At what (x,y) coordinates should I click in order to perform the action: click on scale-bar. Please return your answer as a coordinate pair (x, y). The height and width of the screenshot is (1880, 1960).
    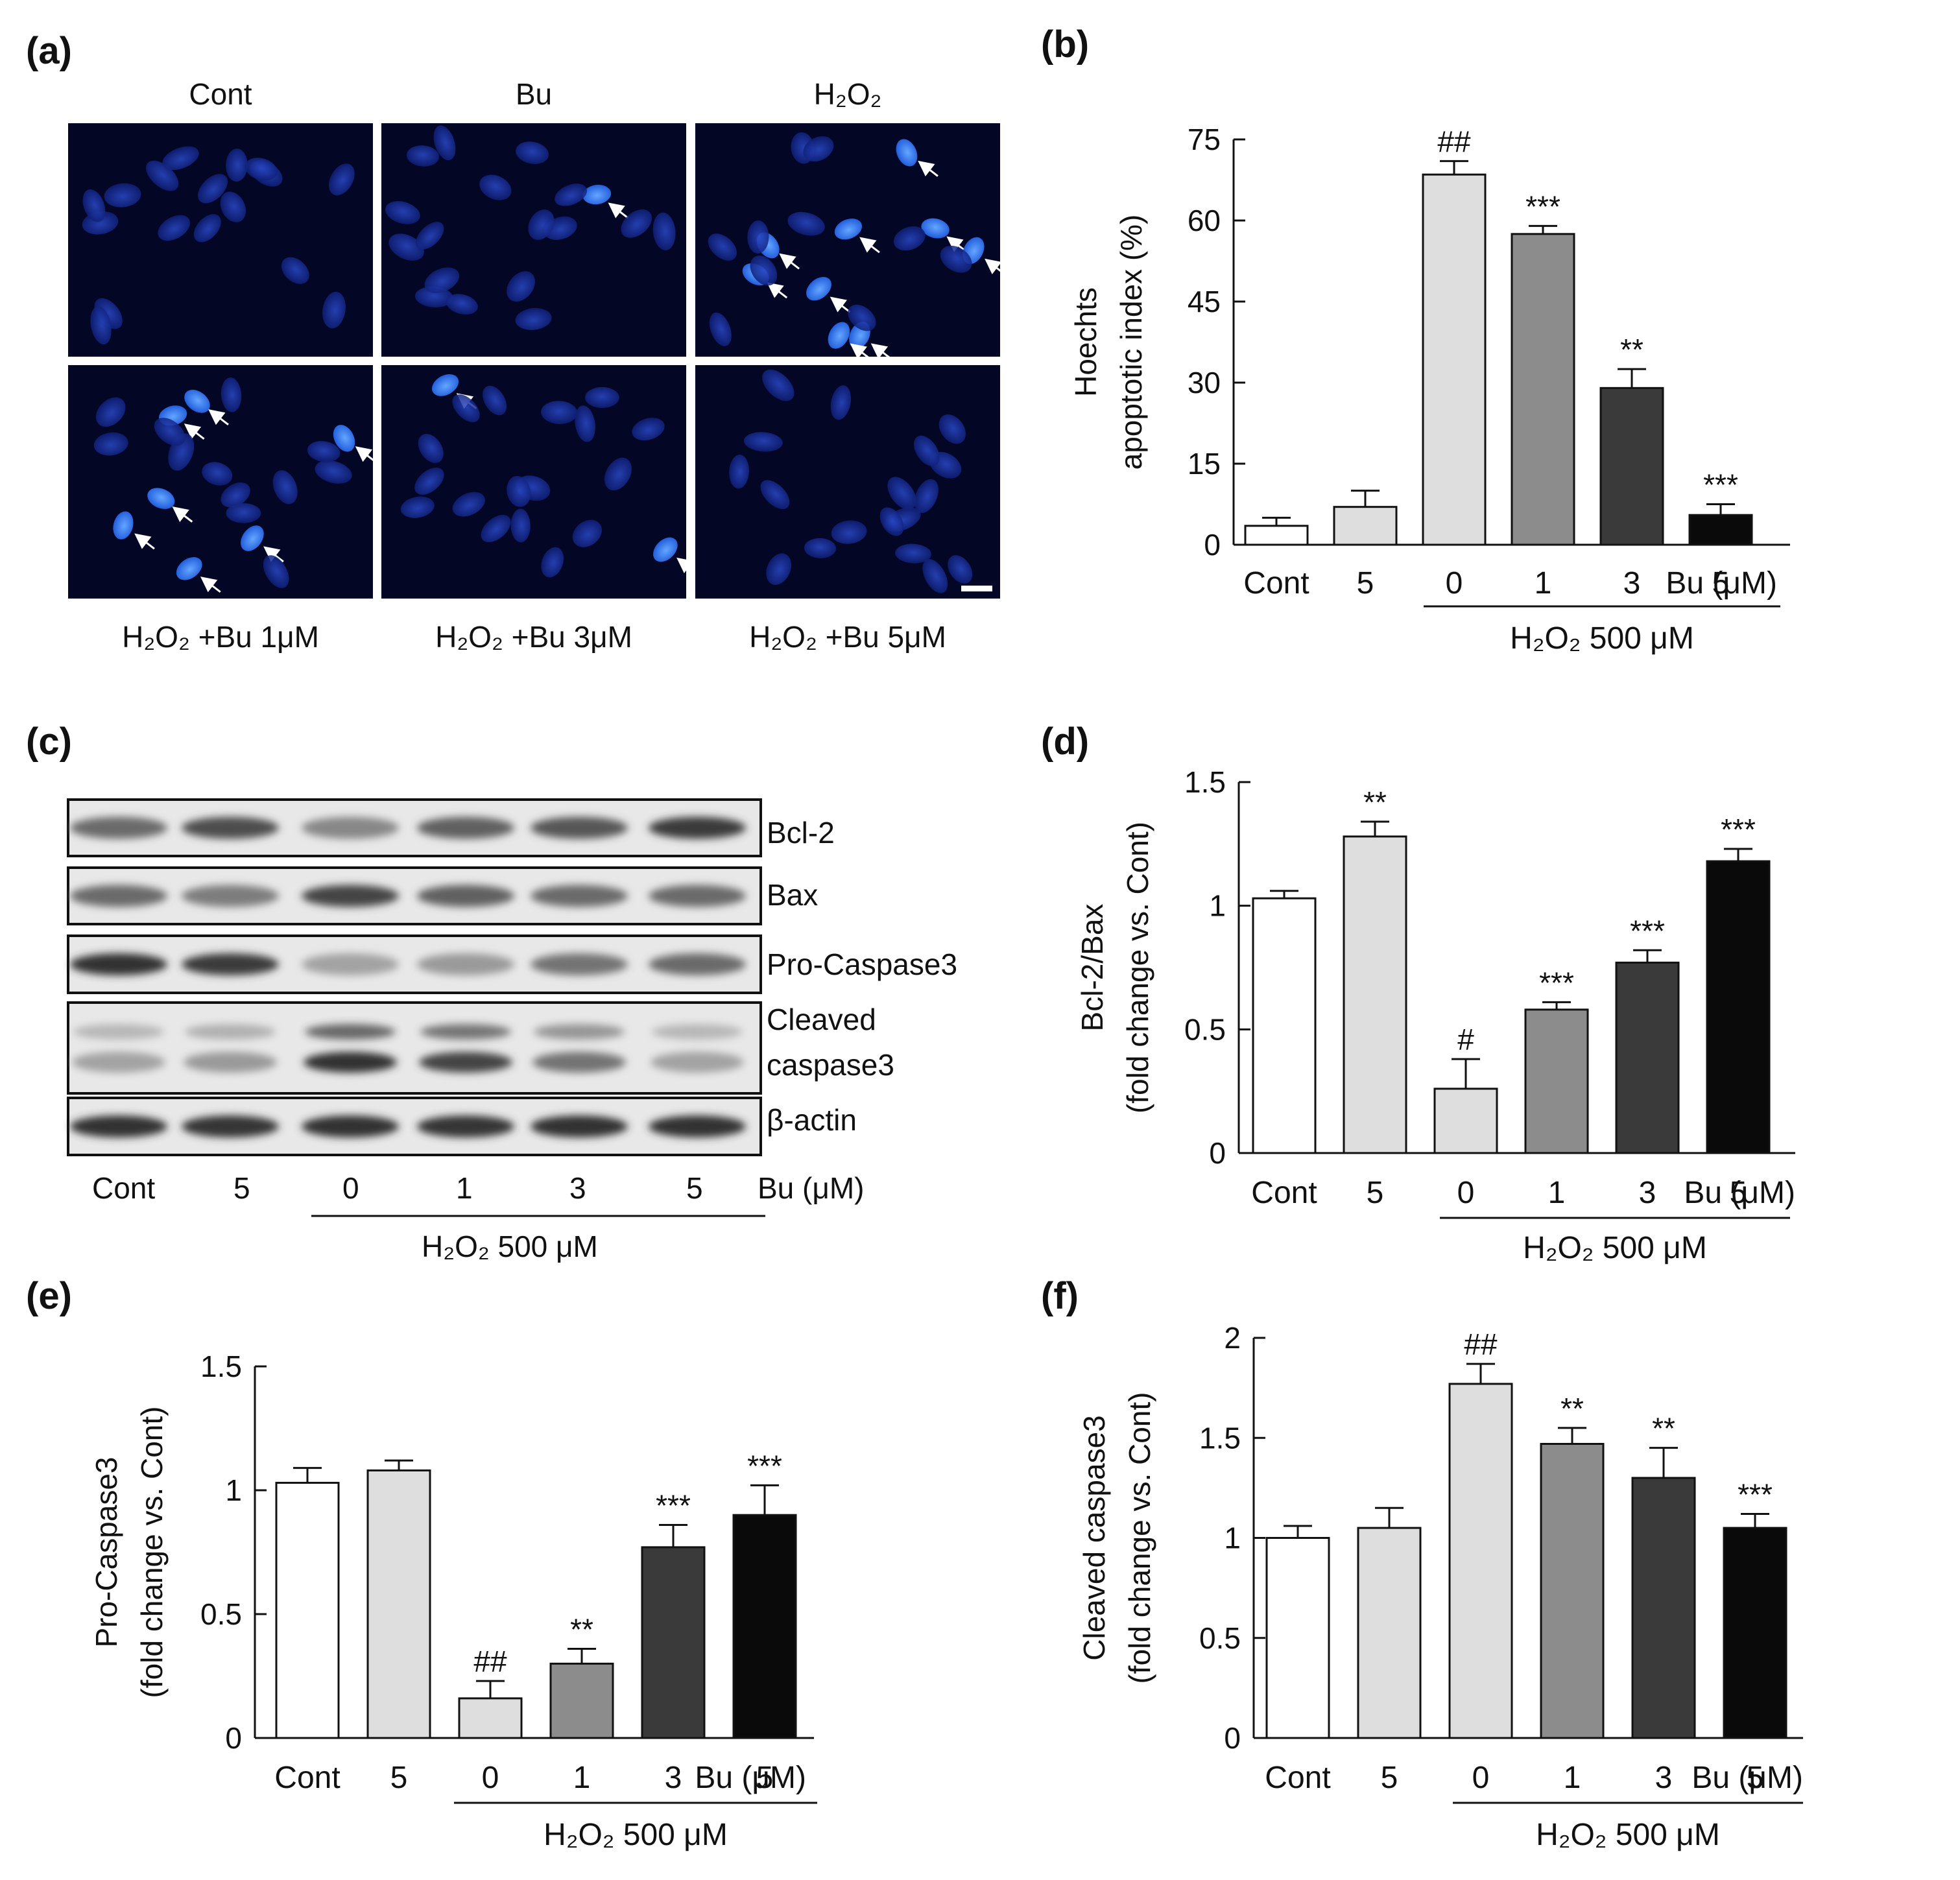
    Looking at the image, I should click on (976, 588).